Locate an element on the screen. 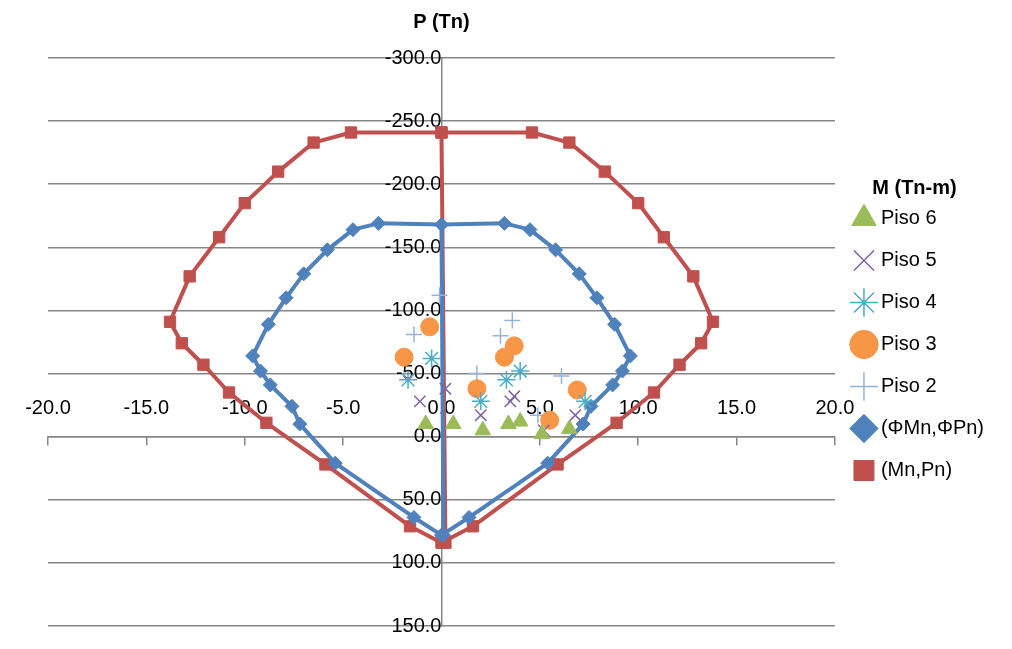 The image size is (1012, 649). y-tick-label: 100.0 is located at coordinates (416, 561).